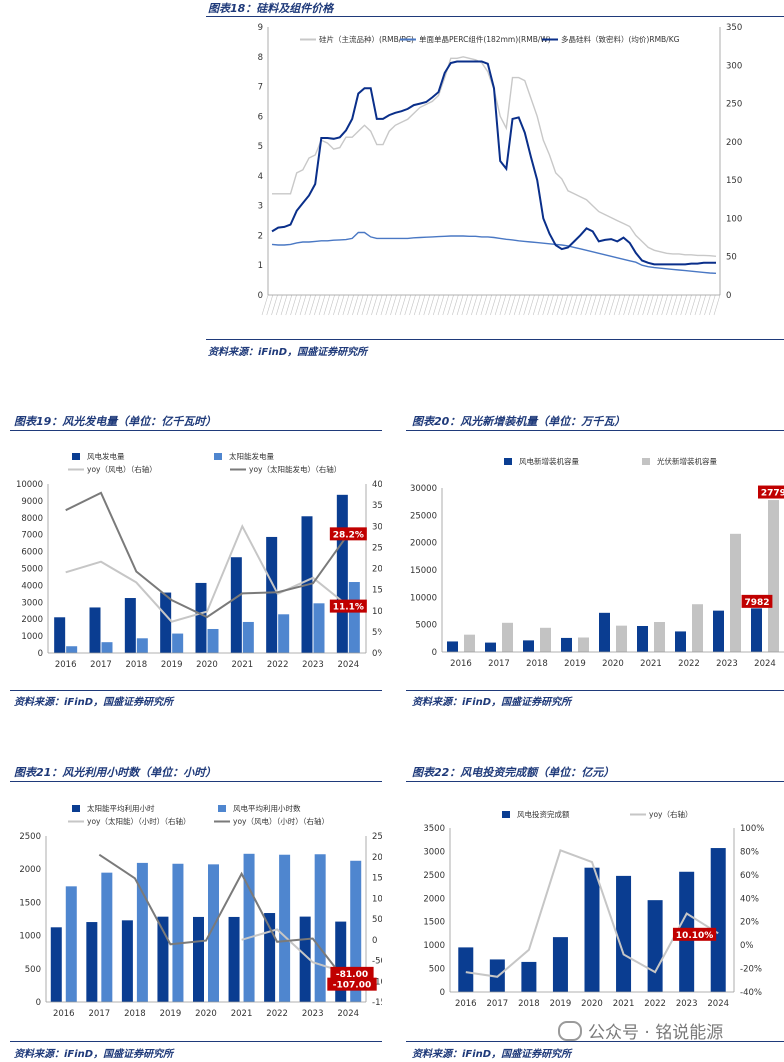 The width and height of the screenshot is (784, 1062). I want to click on c22-legend-label: 风电投资完成额, so click(543, 814).